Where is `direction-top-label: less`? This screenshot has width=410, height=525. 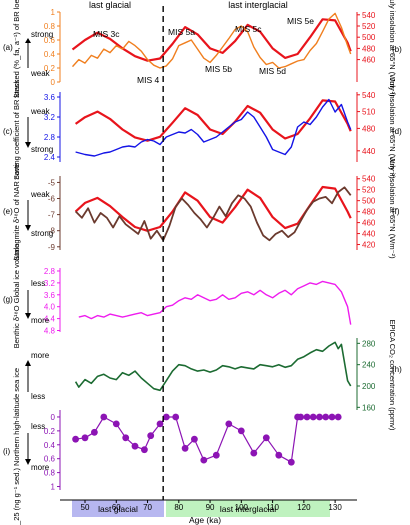
direction-top-label: less is located at coordinates (38, 426).